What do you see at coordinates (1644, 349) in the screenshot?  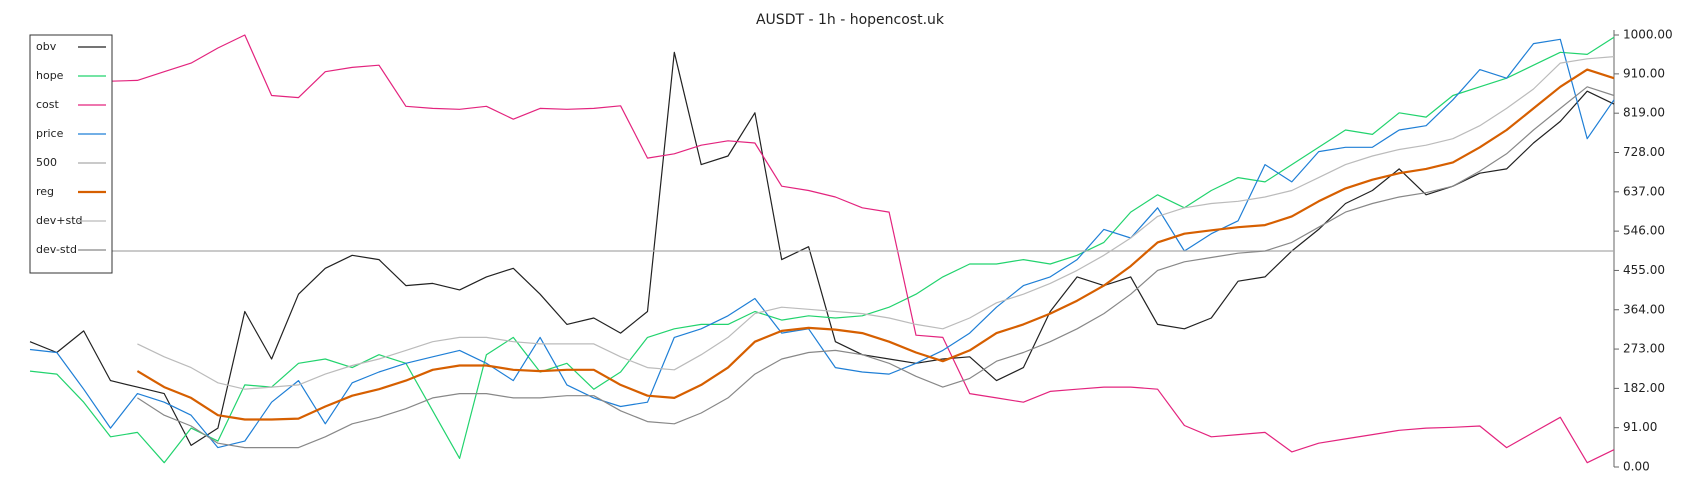 I see `y-tick-label: 273.00` at bounding box center [1644, 349].